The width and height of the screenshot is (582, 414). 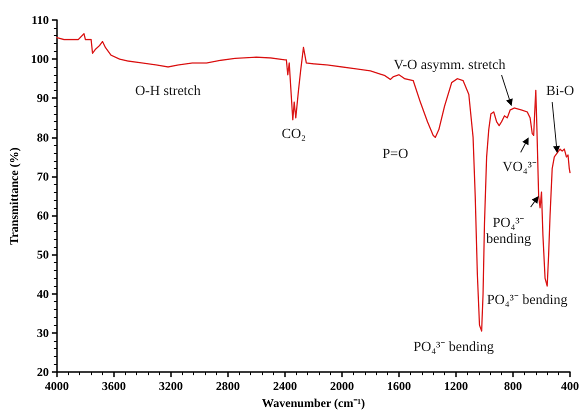 What do you see at coordinates (294, 134) in the screenshot?
I see `annotation: CO₂` at bounding box center [294, 134].